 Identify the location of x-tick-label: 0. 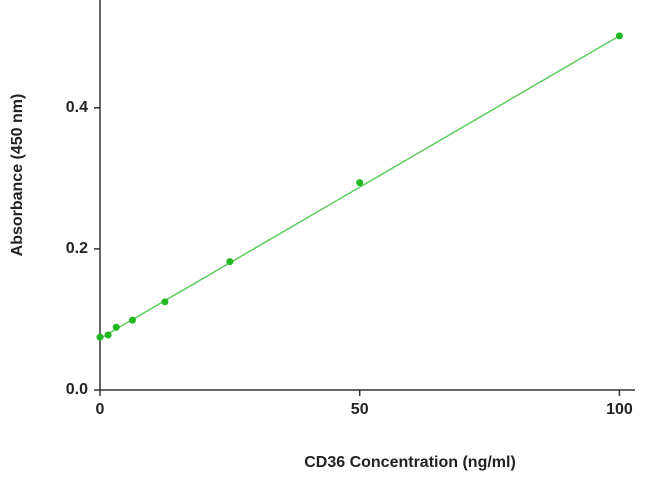
(100, 409).